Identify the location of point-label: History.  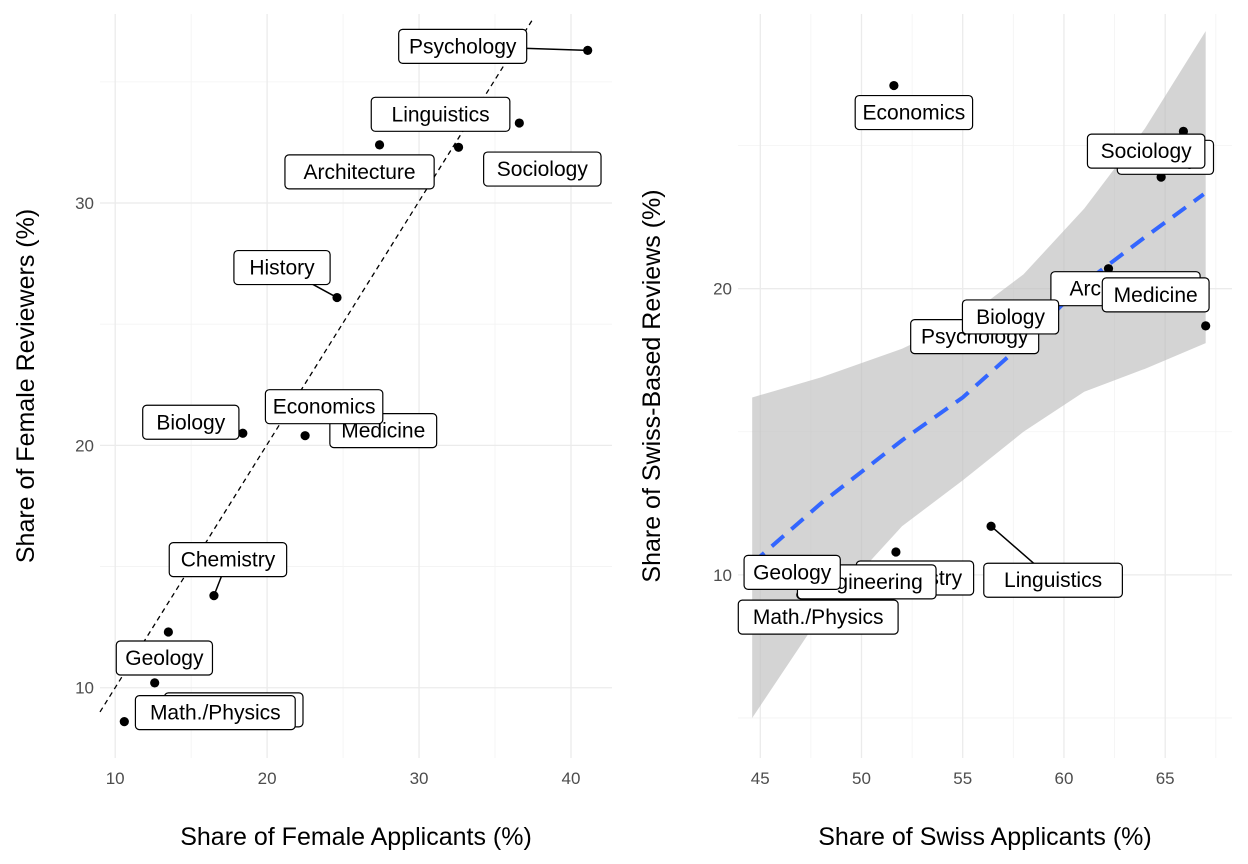
(282, 268).